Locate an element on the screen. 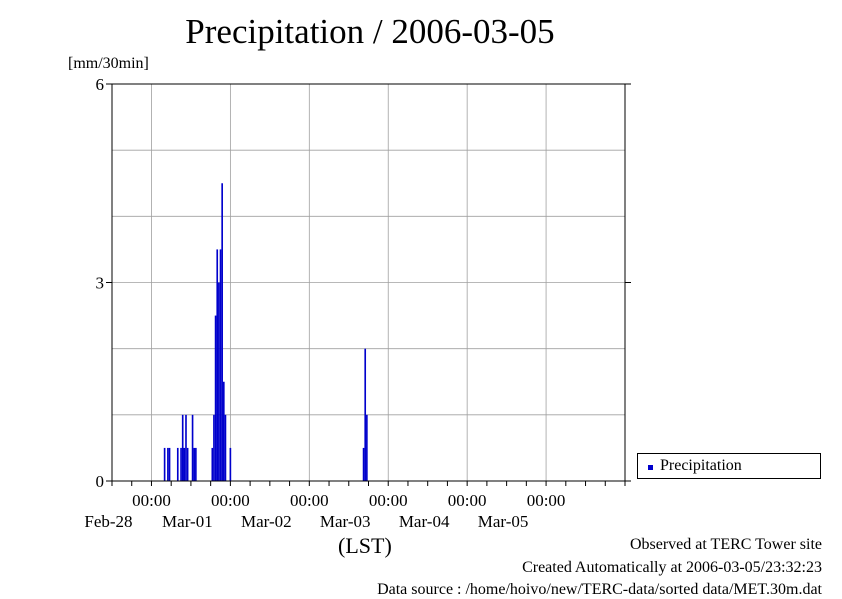  y-tick-label: 0 is located at coordinates (100, 481).